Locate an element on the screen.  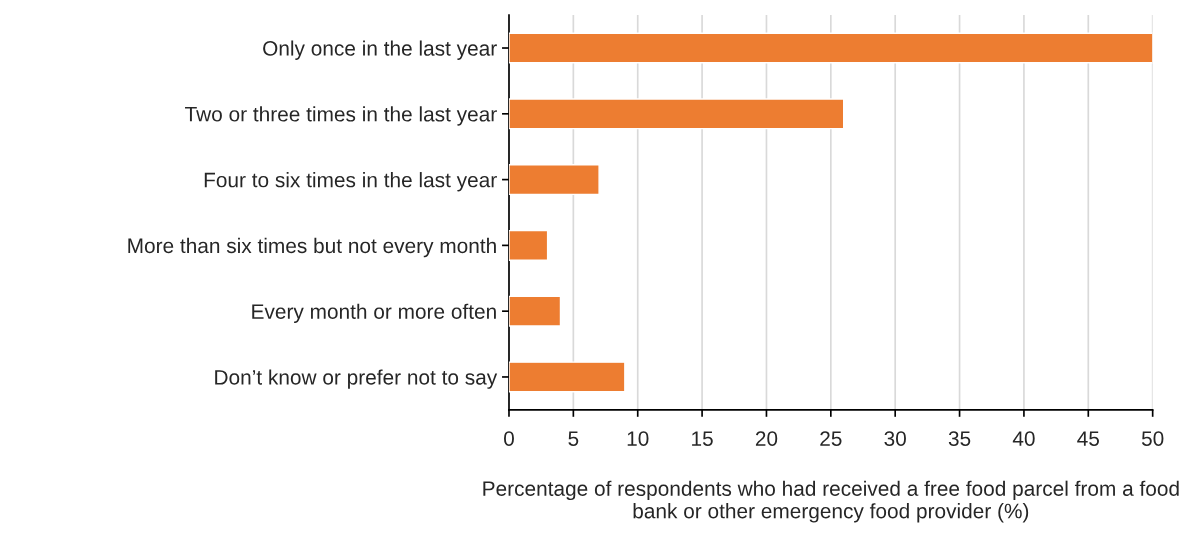
x-tick-label: 40 is located at coordinates (1023, 438).